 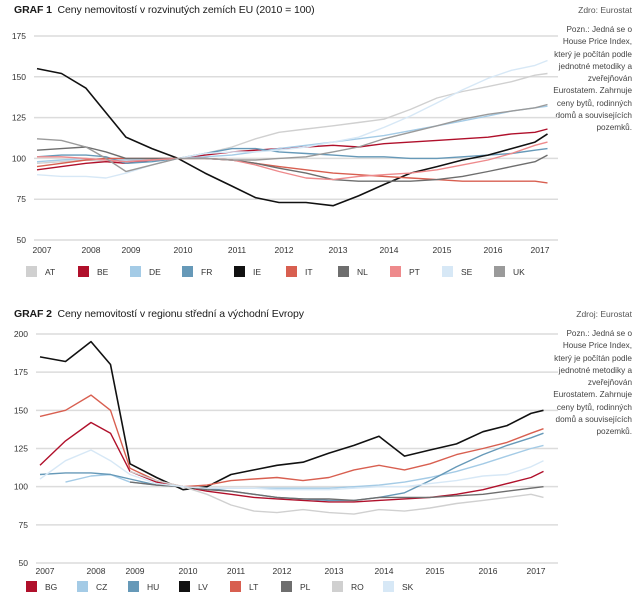 I want to click on x-tick-label: 2008, so click(x=96, y=571).